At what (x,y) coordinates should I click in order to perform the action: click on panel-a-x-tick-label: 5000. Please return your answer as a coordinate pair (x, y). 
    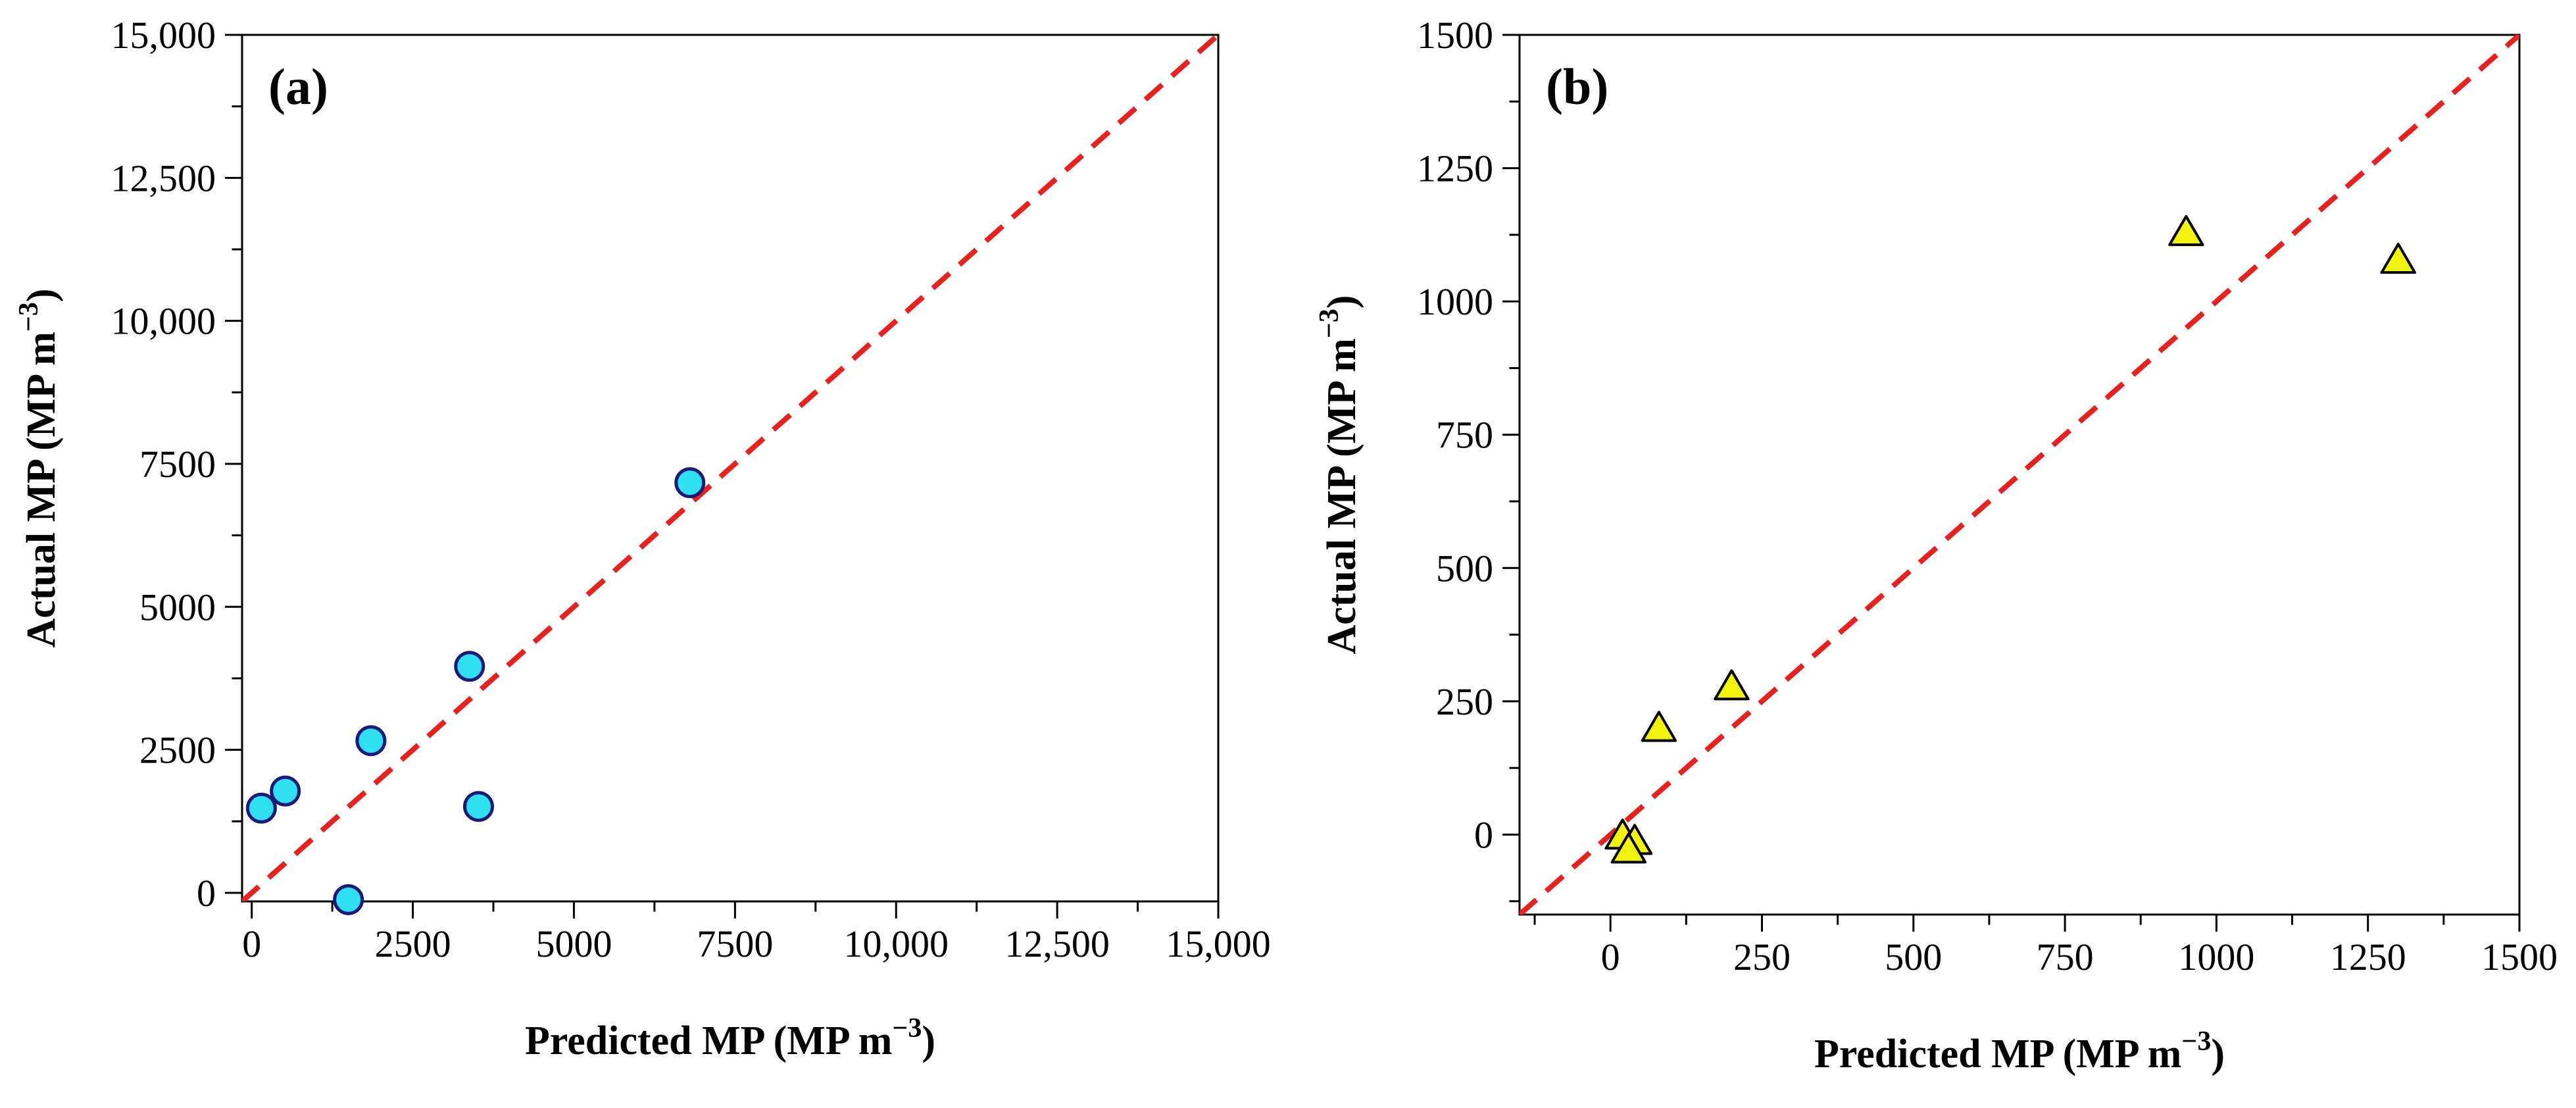
    Looking at the image, I should click on (573, 943).